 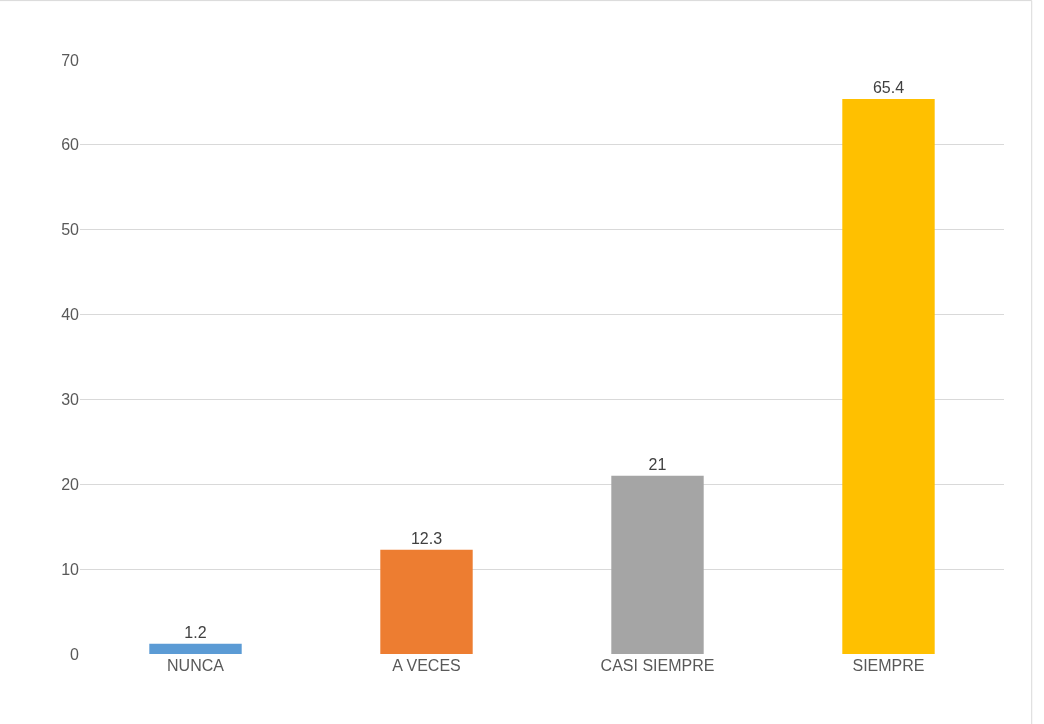 I want to click on data-label: 12.3, so click(x=426, y=538).